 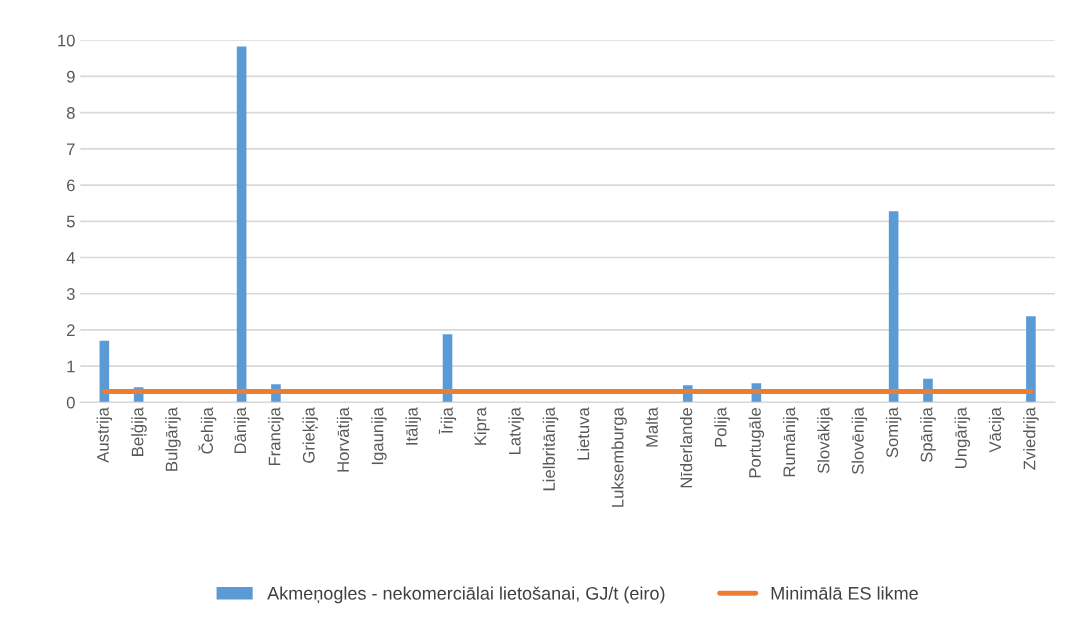 I want to click on y-tick-label: 9, so click(x=70, y=76).